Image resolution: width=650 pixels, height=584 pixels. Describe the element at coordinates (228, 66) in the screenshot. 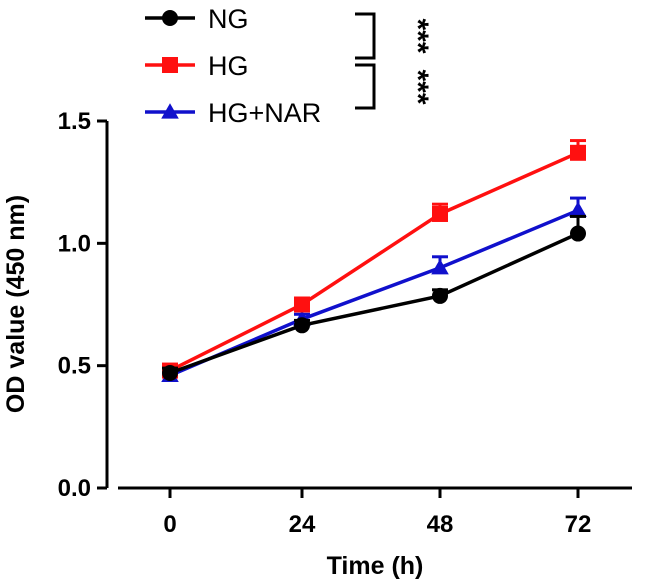

I see `legend-label: HG` at that location.